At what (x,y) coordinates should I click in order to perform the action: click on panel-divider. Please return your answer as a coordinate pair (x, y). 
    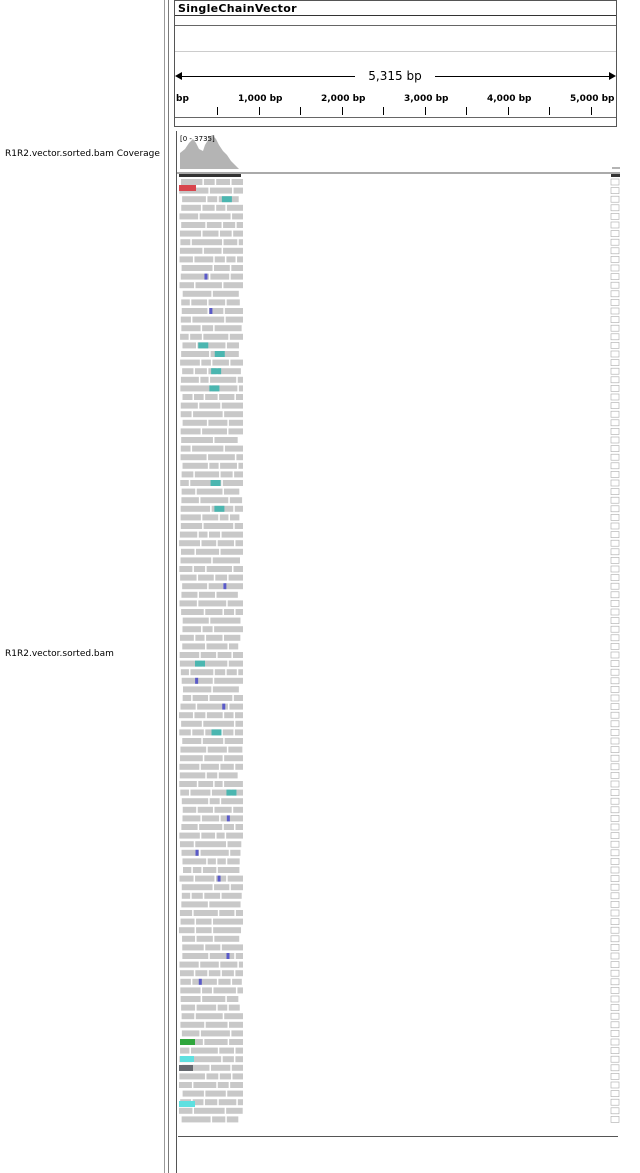
    Looking at the image, I should click on (164, 586).